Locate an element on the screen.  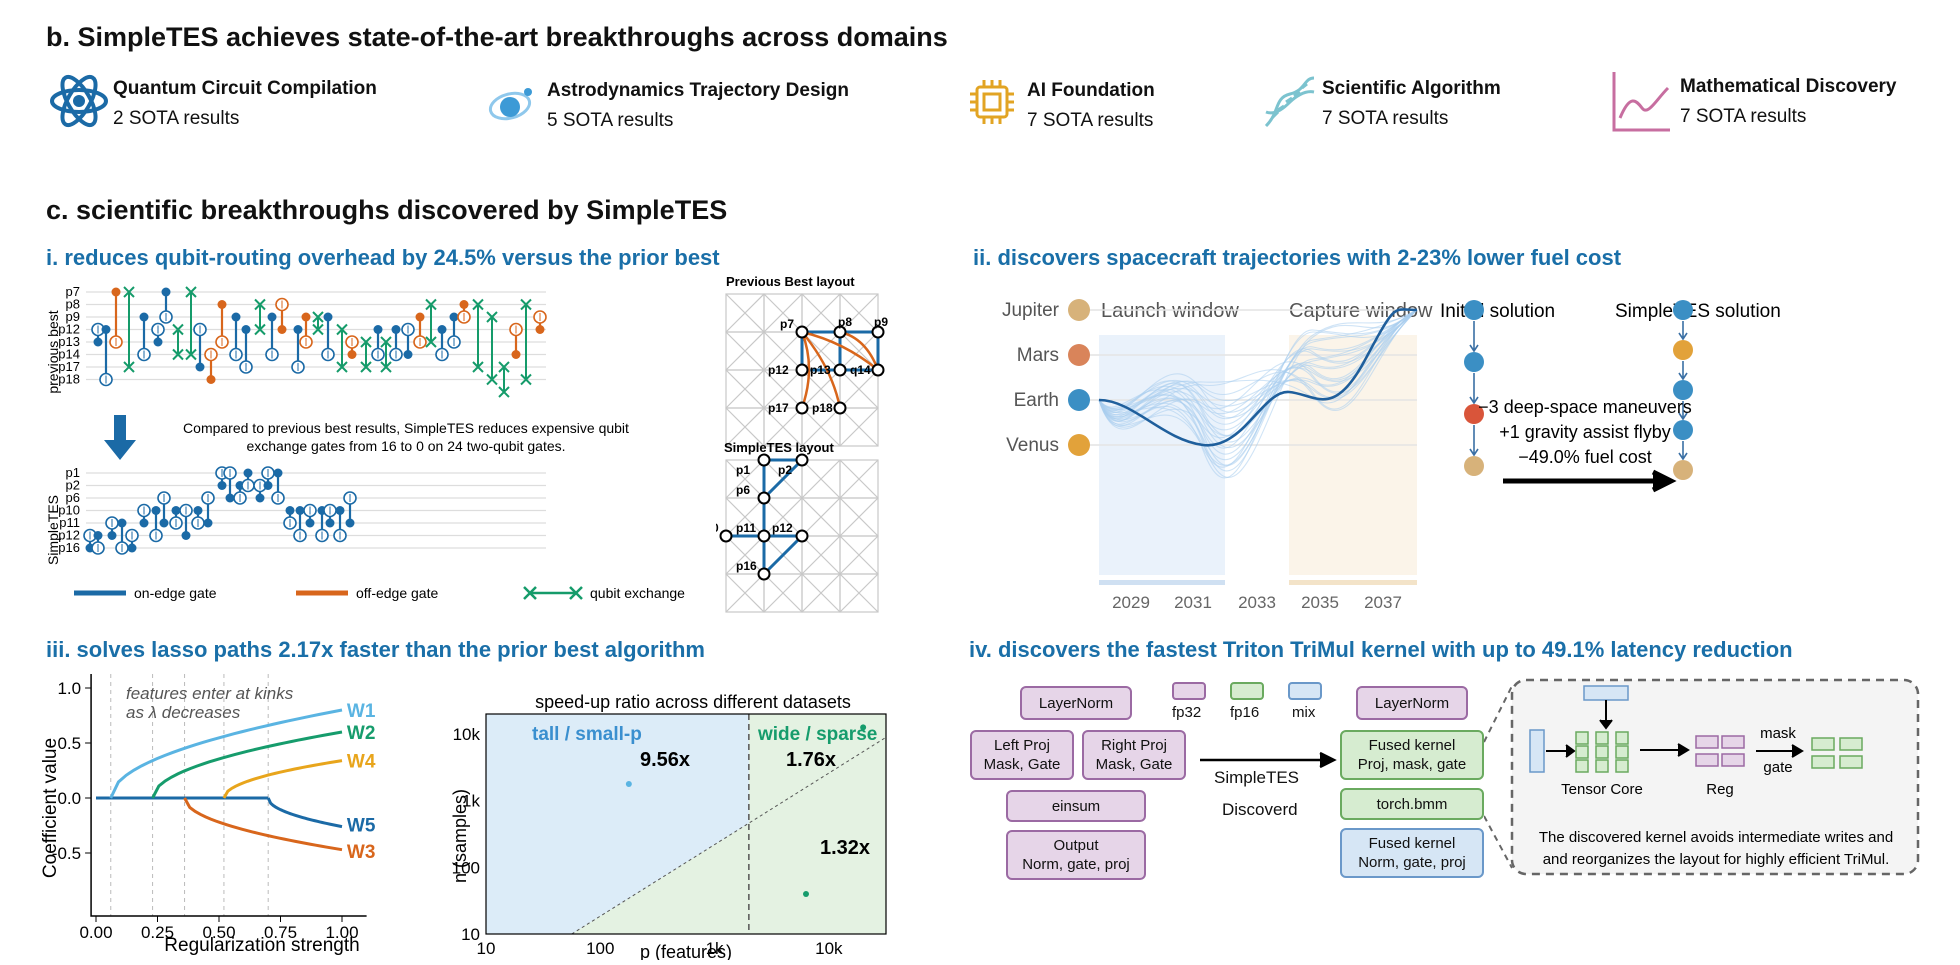
layout-node-label: p12 is located at coordinates (778, 370).